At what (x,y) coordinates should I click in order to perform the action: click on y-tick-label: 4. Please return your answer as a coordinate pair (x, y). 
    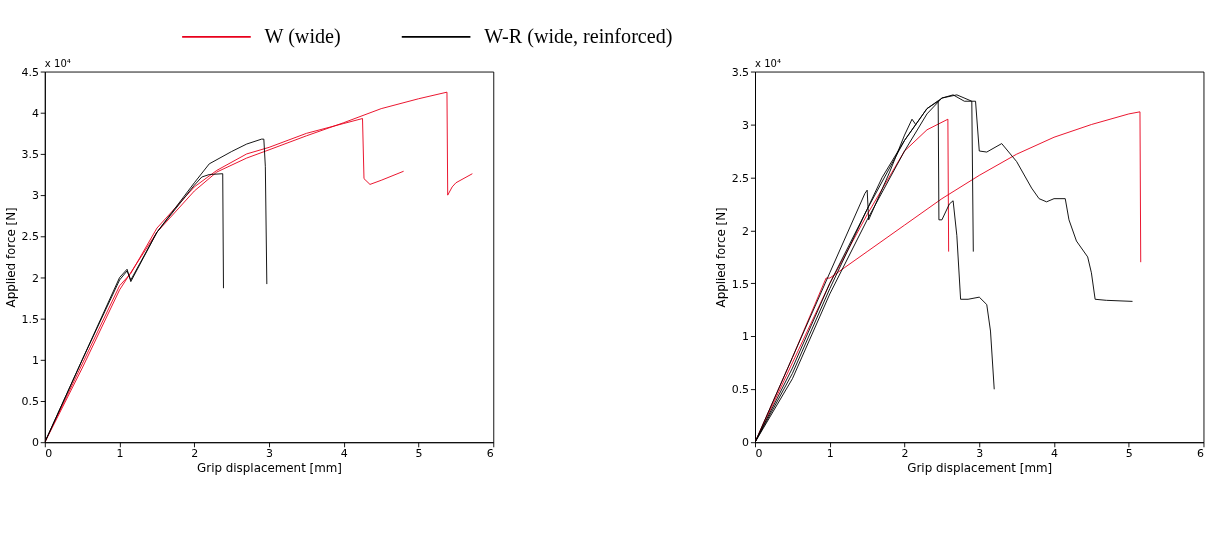
    Looking at the image, I should click on (35, 113).